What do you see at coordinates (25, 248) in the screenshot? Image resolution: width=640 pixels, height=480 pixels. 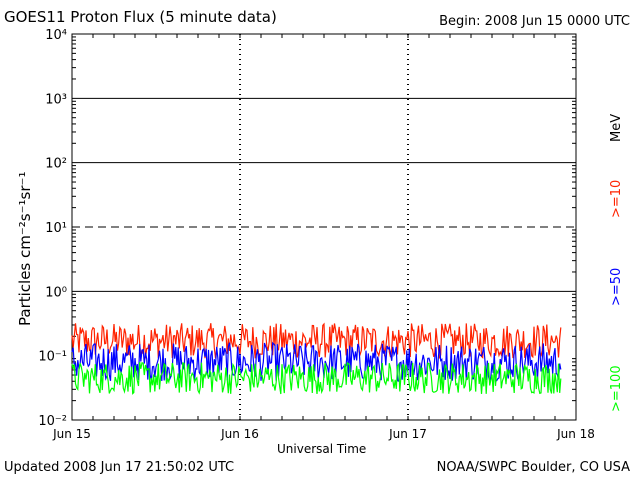 I see `y-axis-label: Particles cm⁻²s⁻¹sr⁻¹` at bounding box center [25, 248].